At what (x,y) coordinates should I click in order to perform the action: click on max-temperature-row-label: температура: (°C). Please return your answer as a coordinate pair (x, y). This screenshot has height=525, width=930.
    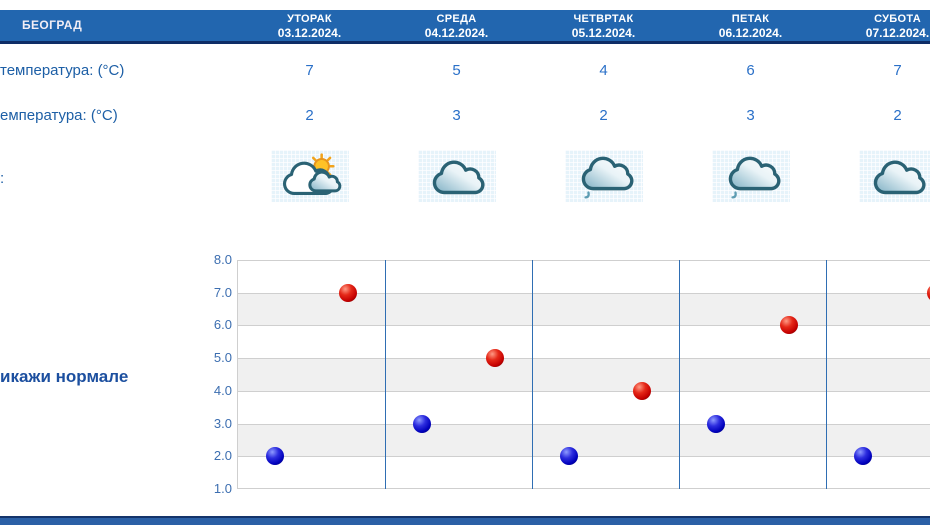
    Looking at the image, I should click on (62, 70).